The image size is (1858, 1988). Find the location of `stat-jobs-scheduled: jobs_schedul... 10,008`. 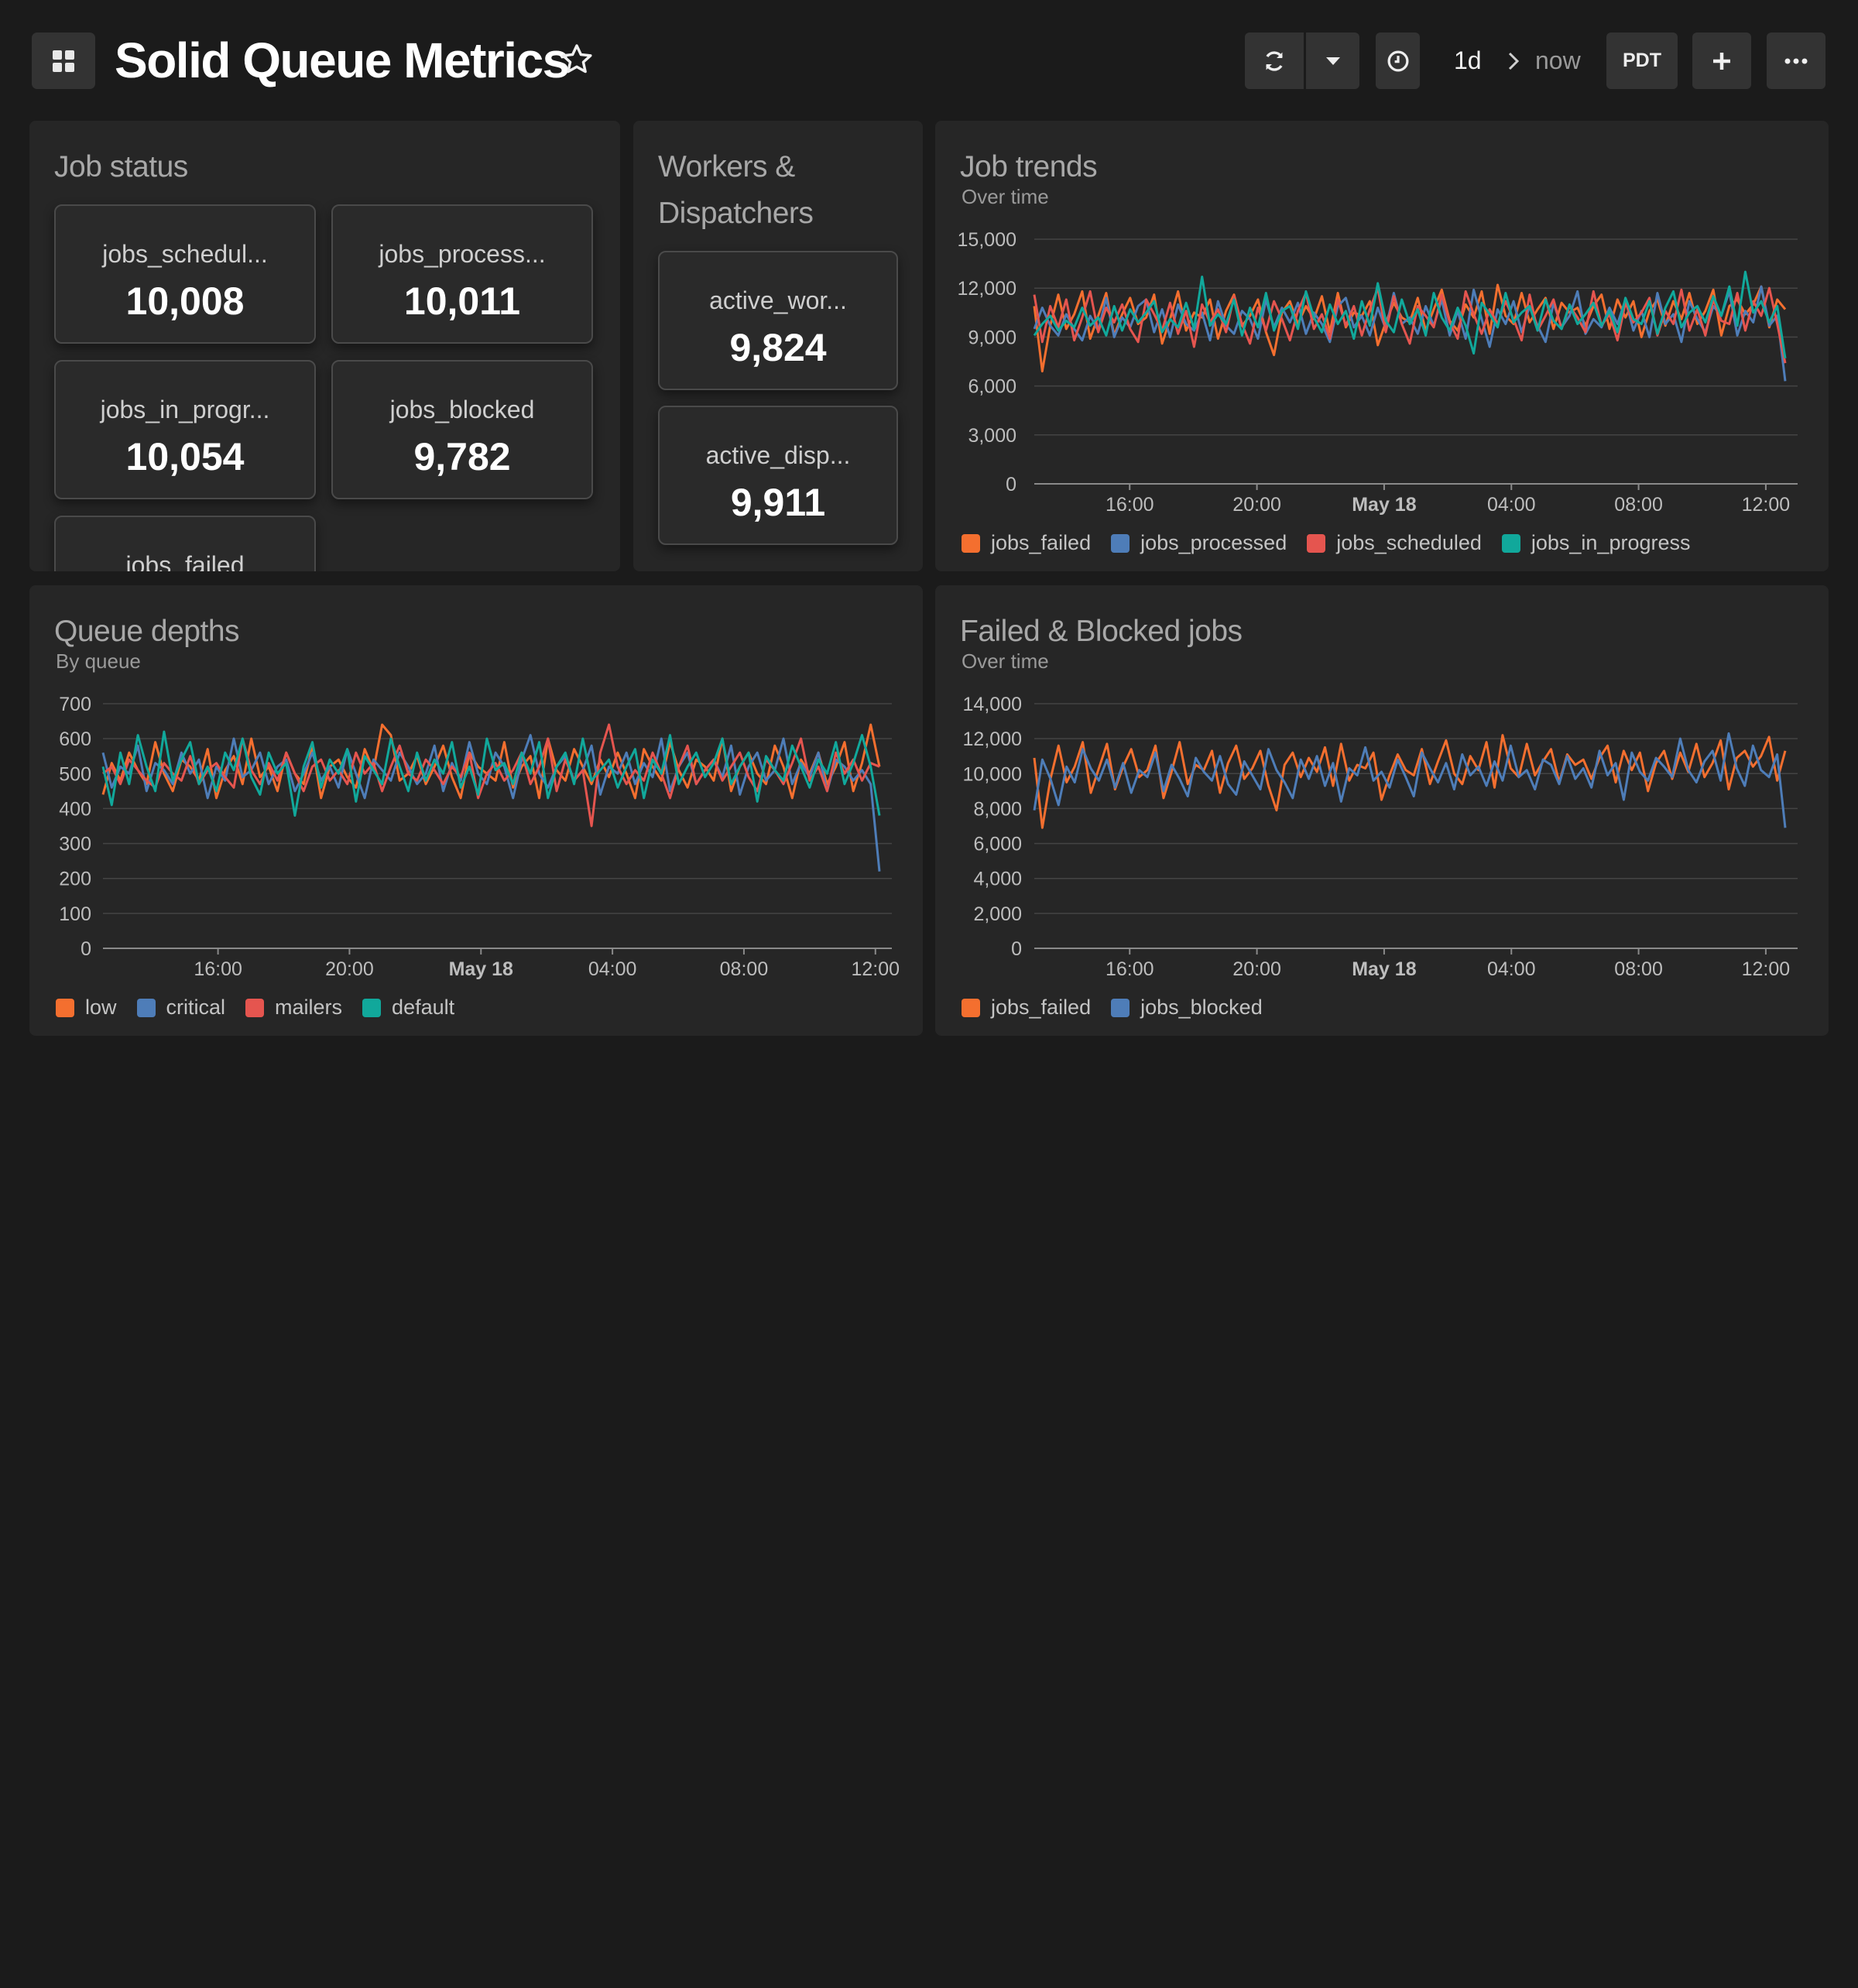

stat-jobs-scheduled: jobs_schedul... 10,008 is located at coordinates (185, 274).